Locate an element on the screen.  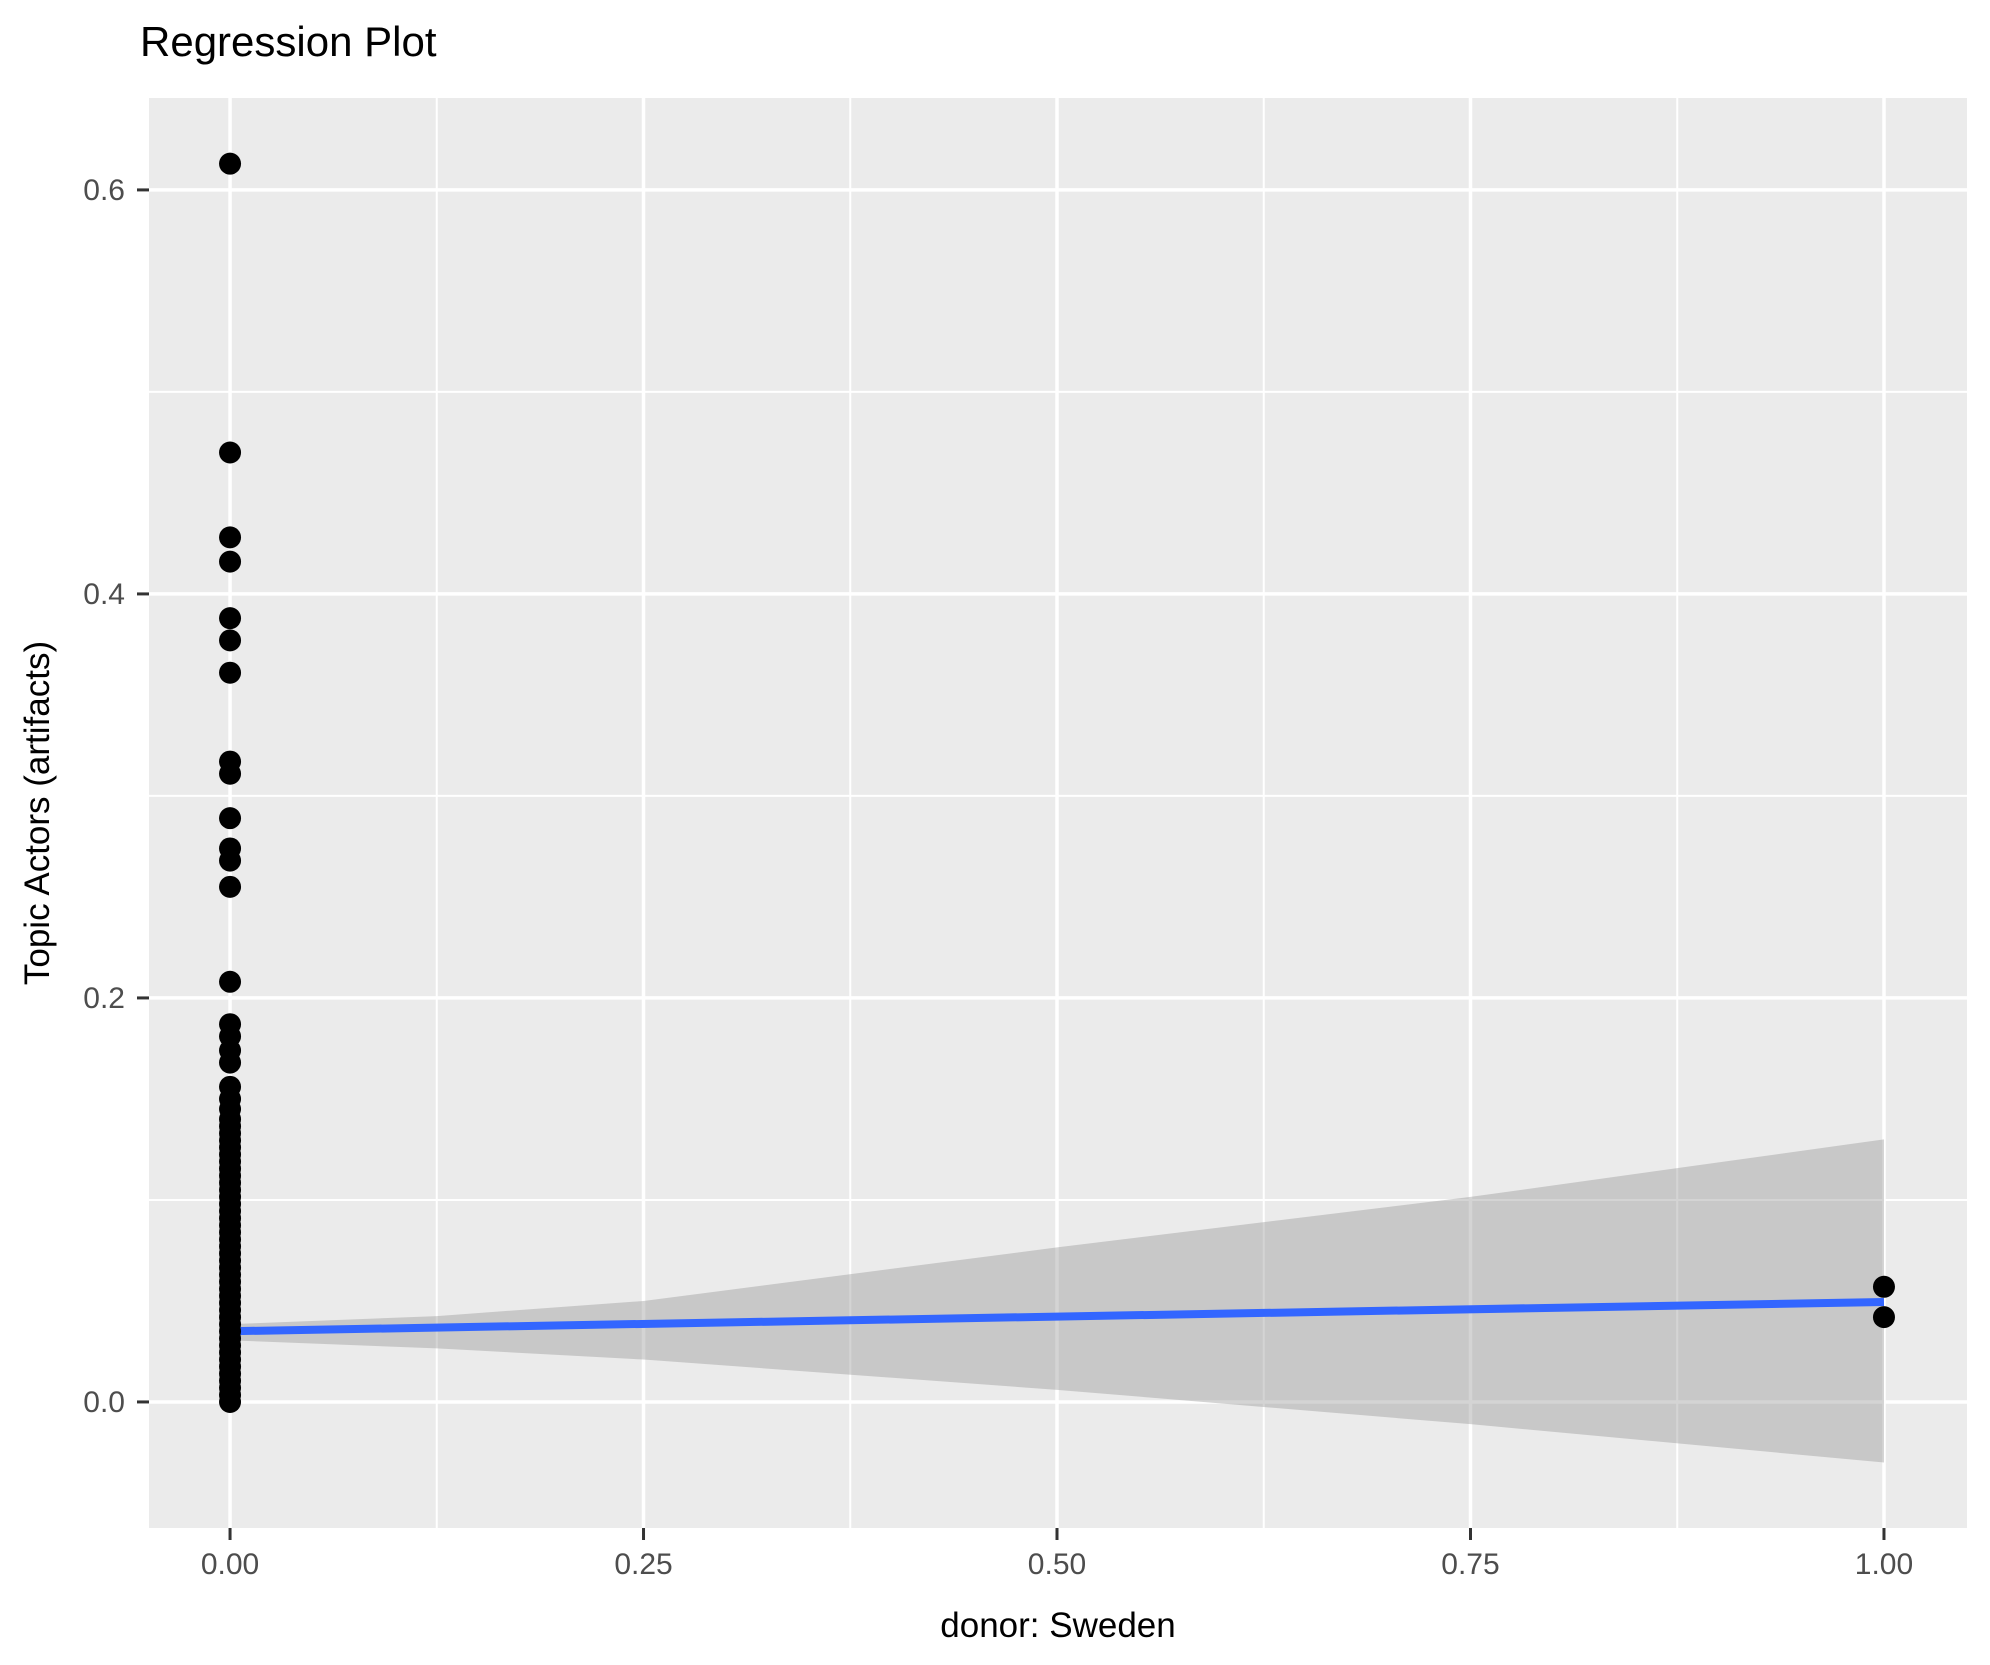
x-axis-title: donor: Sweden is located at coordinates (1058, 1625).